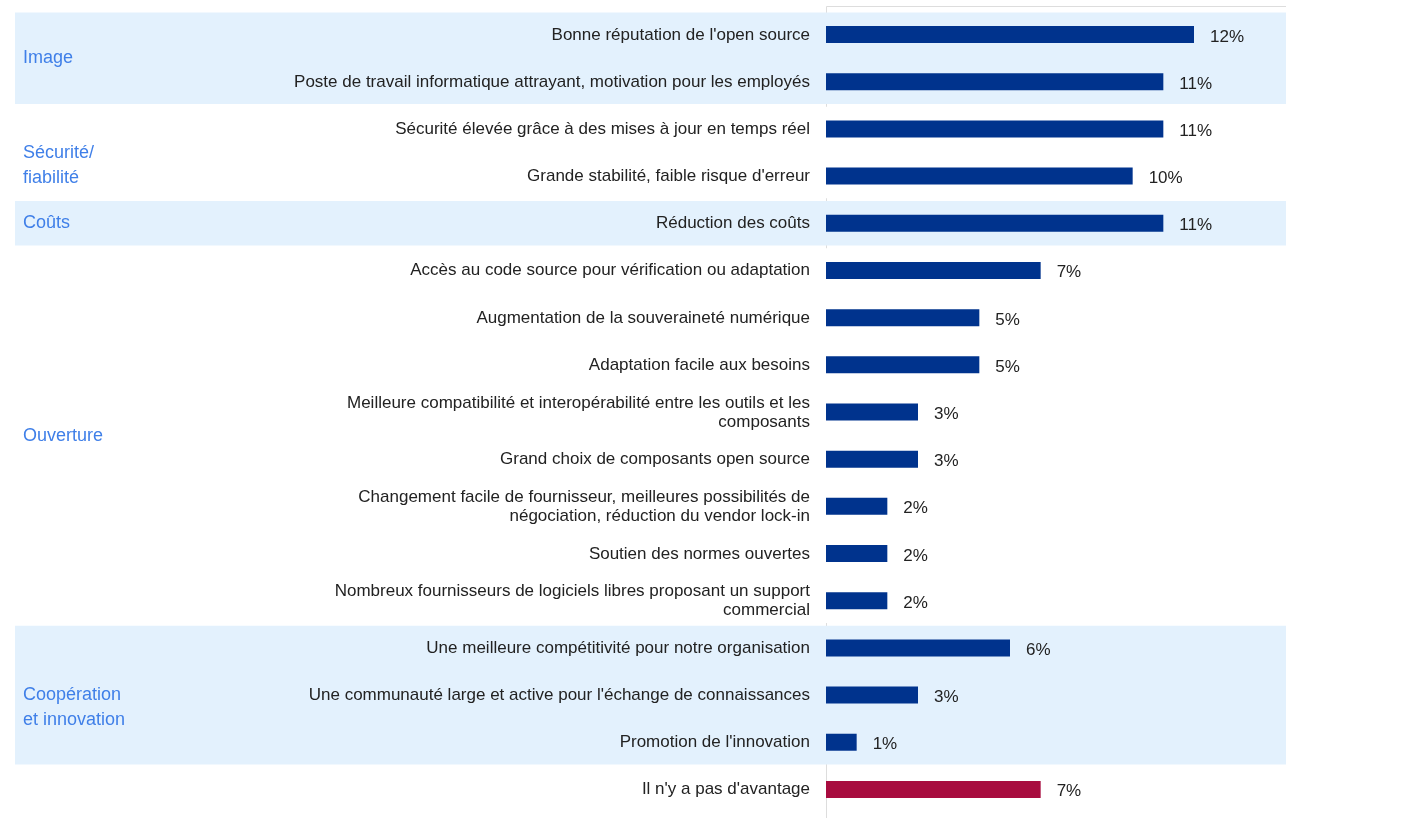  Describe the element at coordinates (602, 128) in the screenshot. I see `y-tick-label: Sécurité élevée grâce à des mises à jour en temps réel` at that location.